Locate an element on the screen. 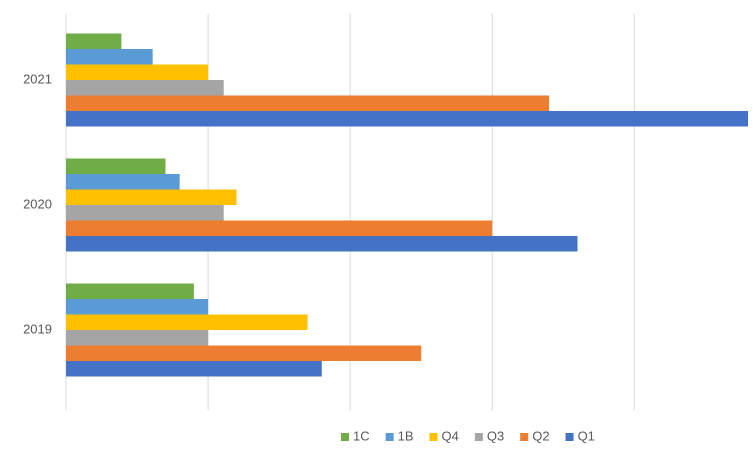 This screenshot has width=754, height=468. y-tick-label: 2019 is located at coordinates (37, 328).